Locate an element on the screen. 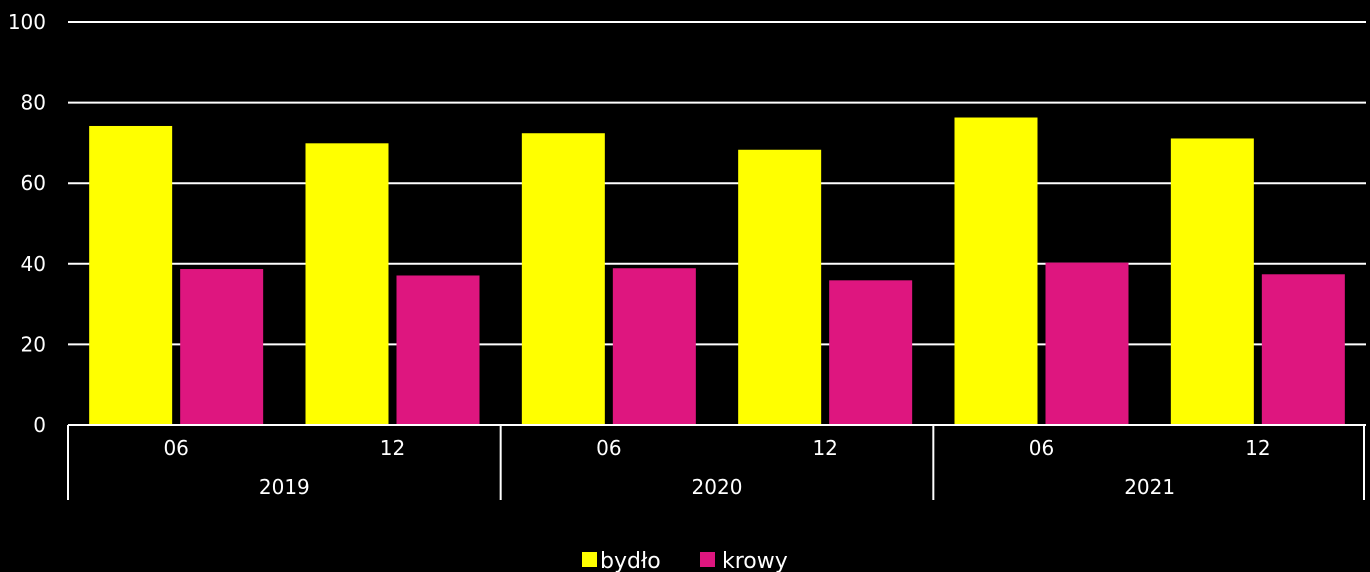  y-axis: 0 20 40 60 80 100 is located at coordinates (27, 223).